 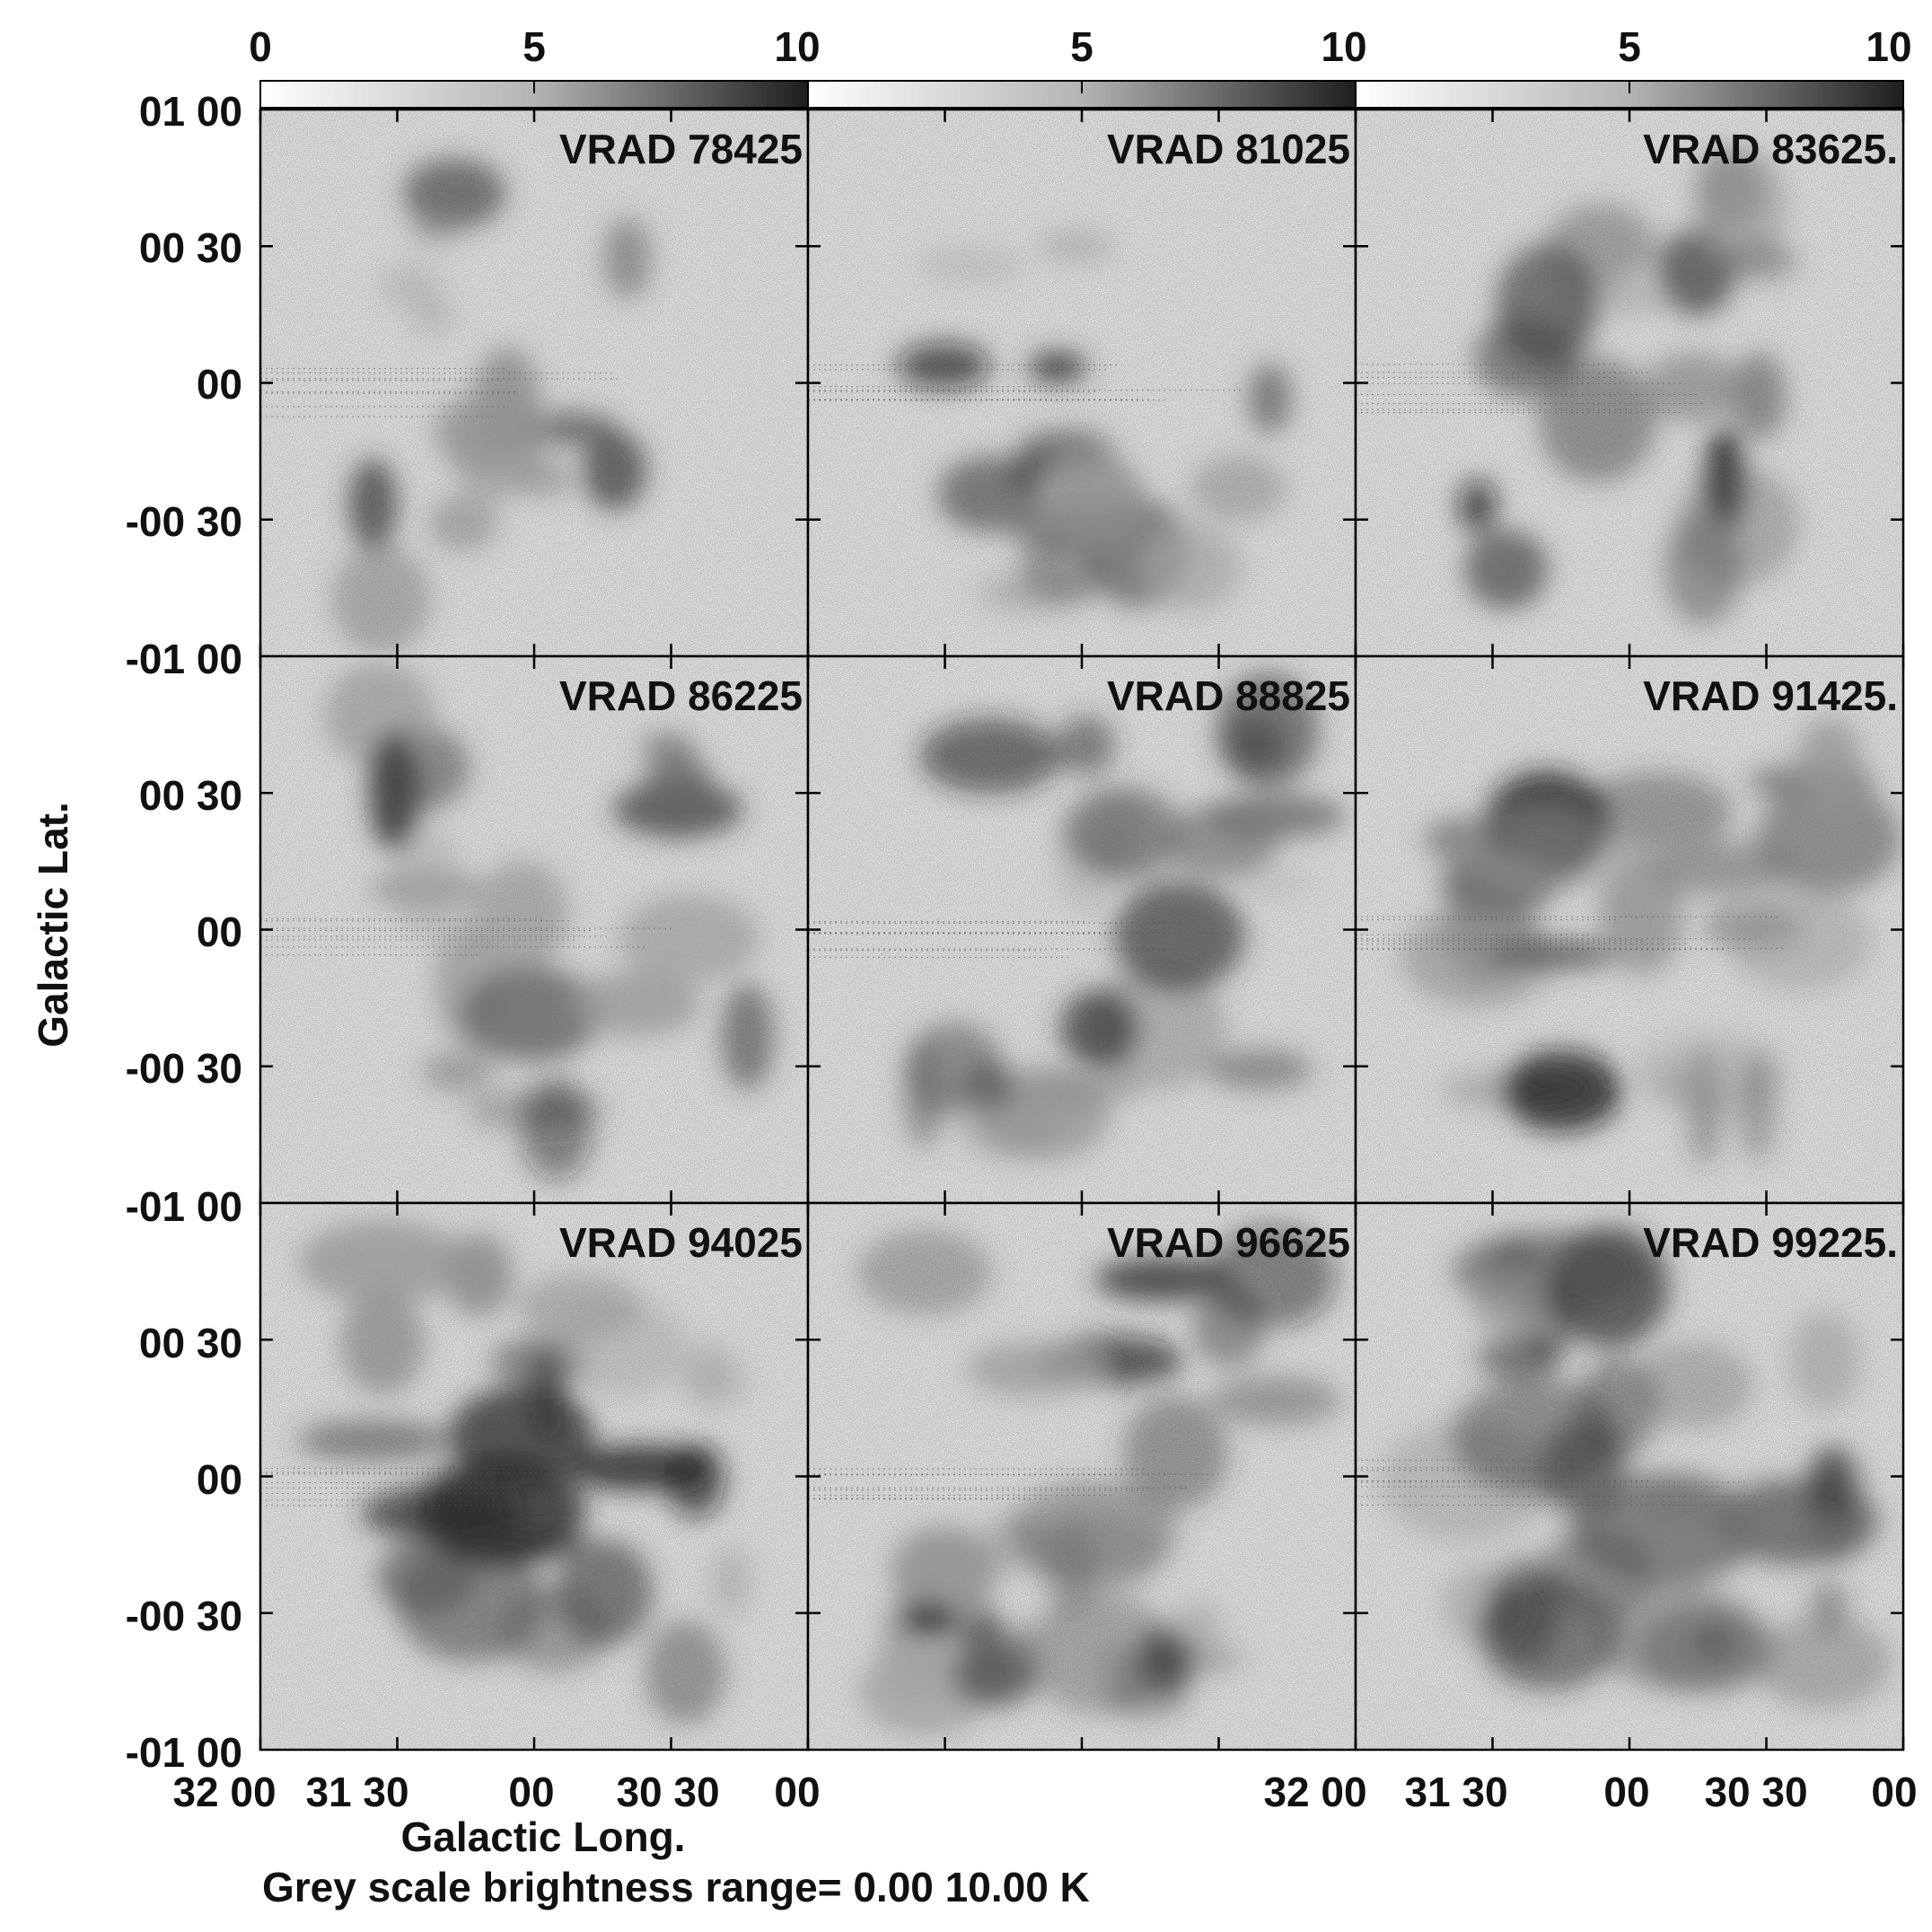 I want to click on channel-panel: VRAD 94025, so click(x=534, y=1476).